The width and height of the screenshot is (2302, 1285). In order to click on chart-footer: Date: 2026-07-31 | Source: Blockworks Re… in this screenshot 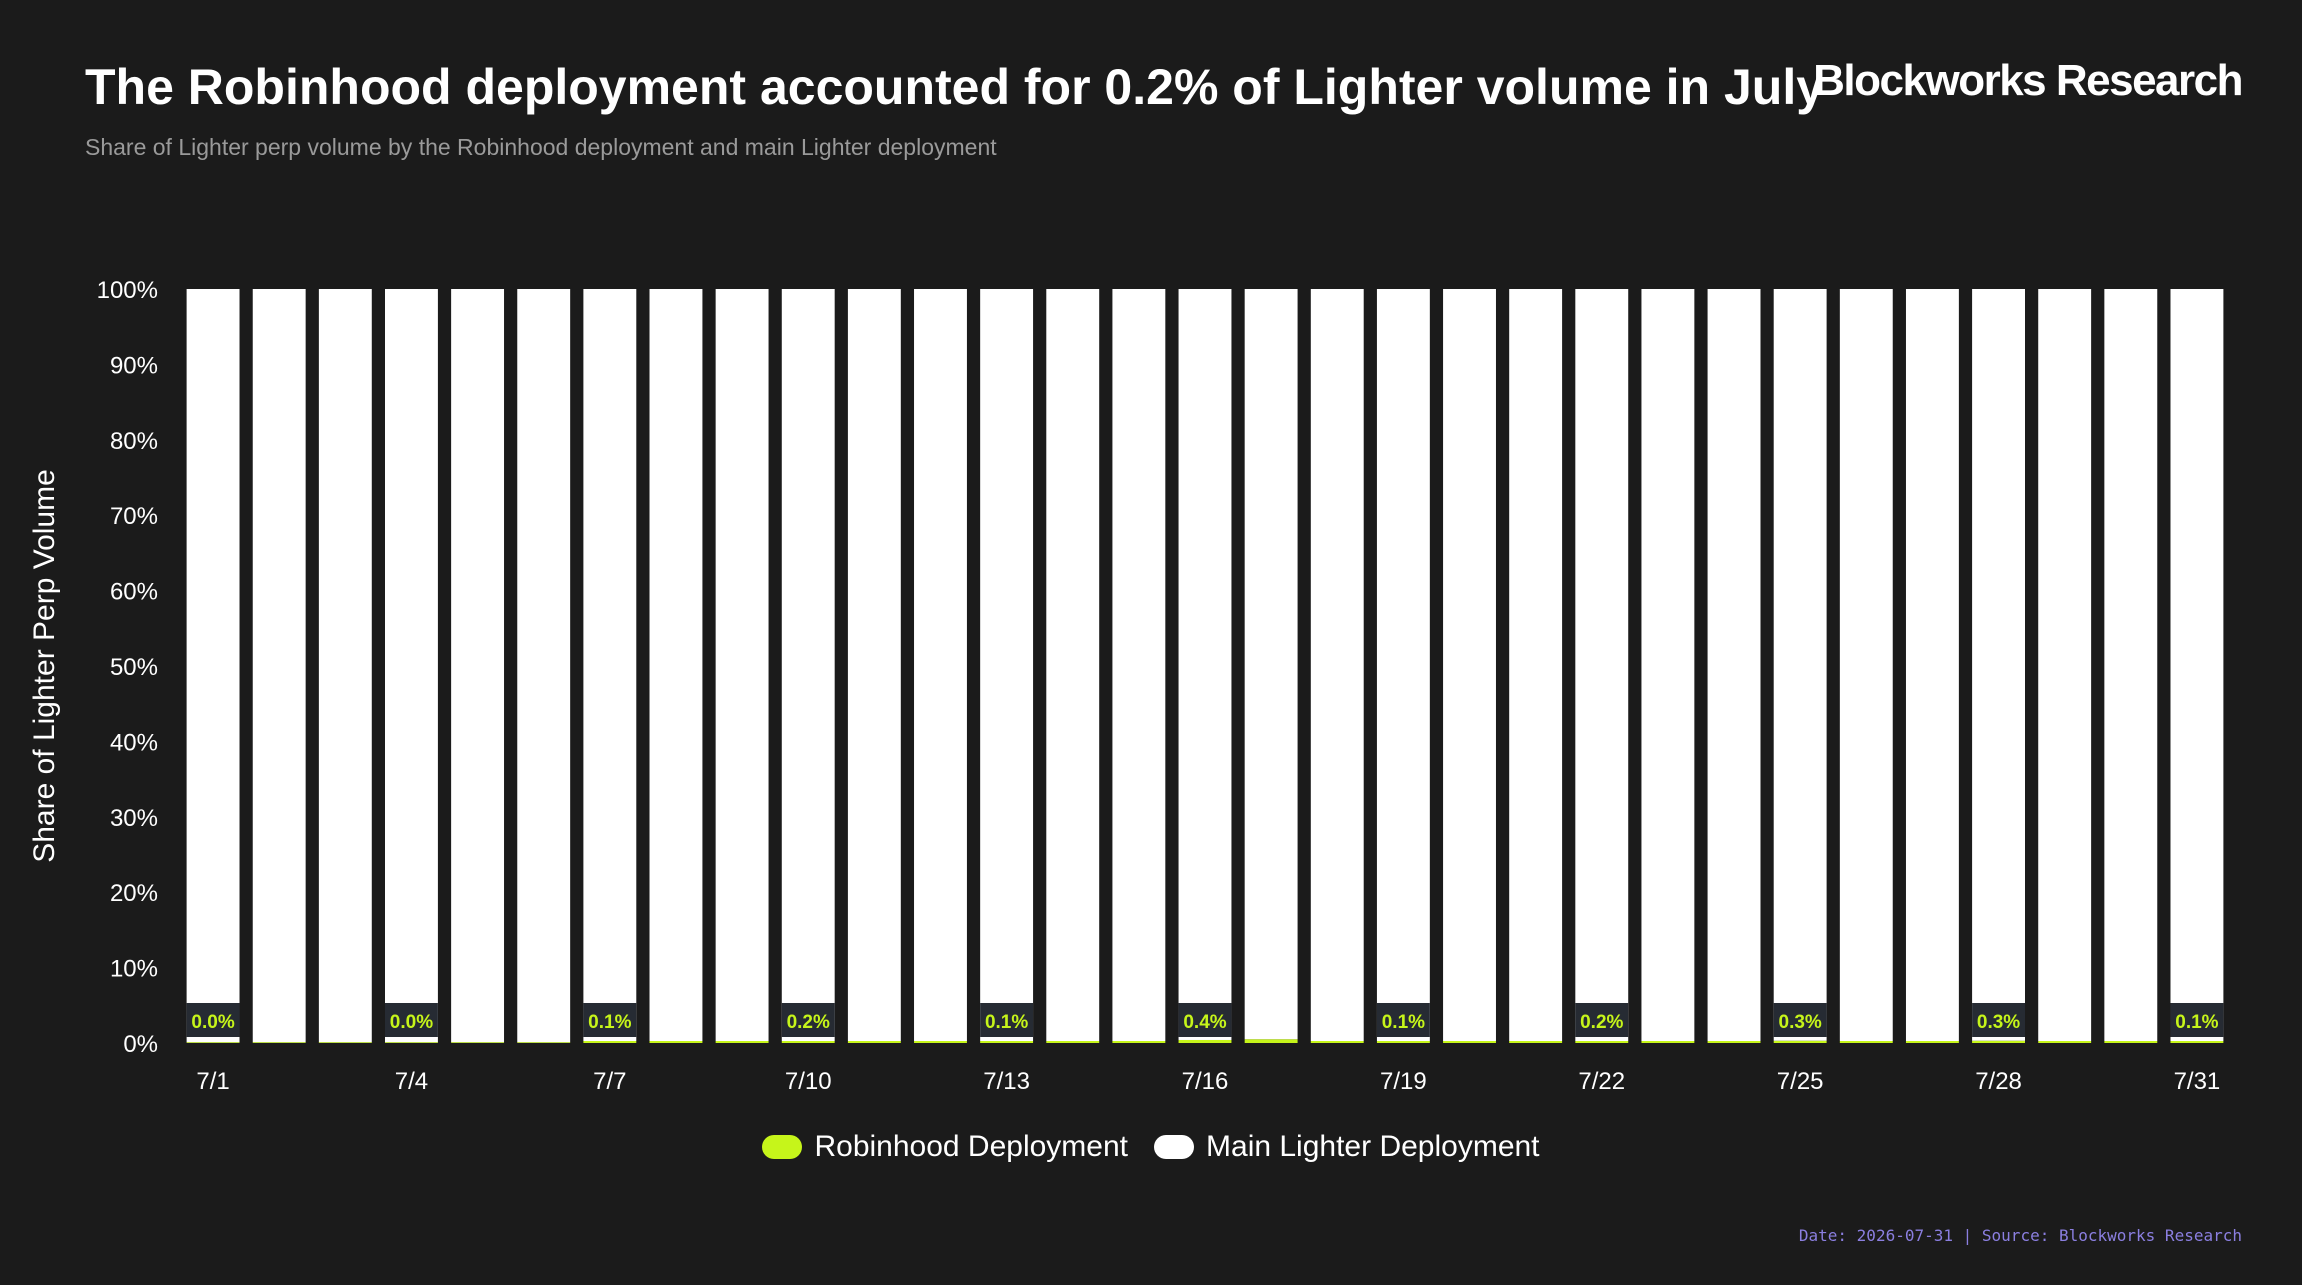, I will do `click(2020, 1235)`.